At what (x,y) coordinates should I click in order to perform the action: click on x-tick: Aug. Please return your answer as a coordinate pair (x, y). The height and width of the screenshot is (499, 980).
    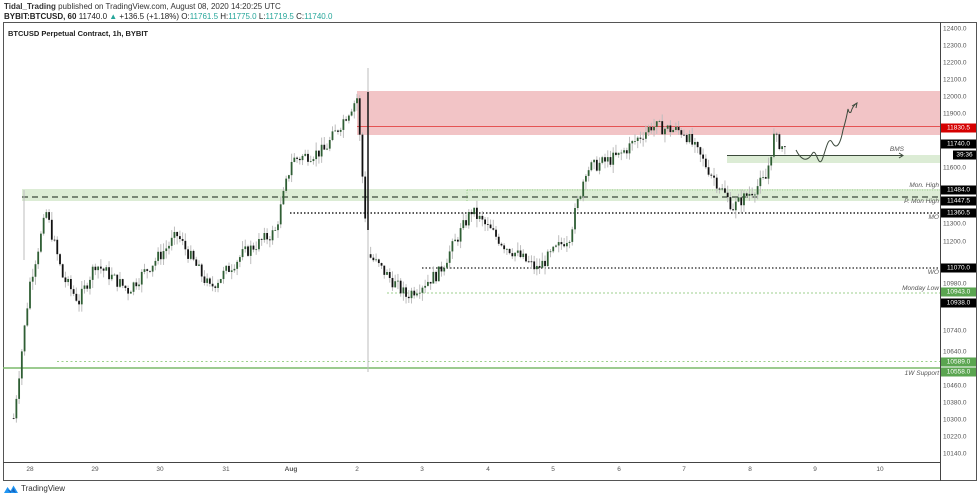
    Looking at the image, I should click on (291, 469).